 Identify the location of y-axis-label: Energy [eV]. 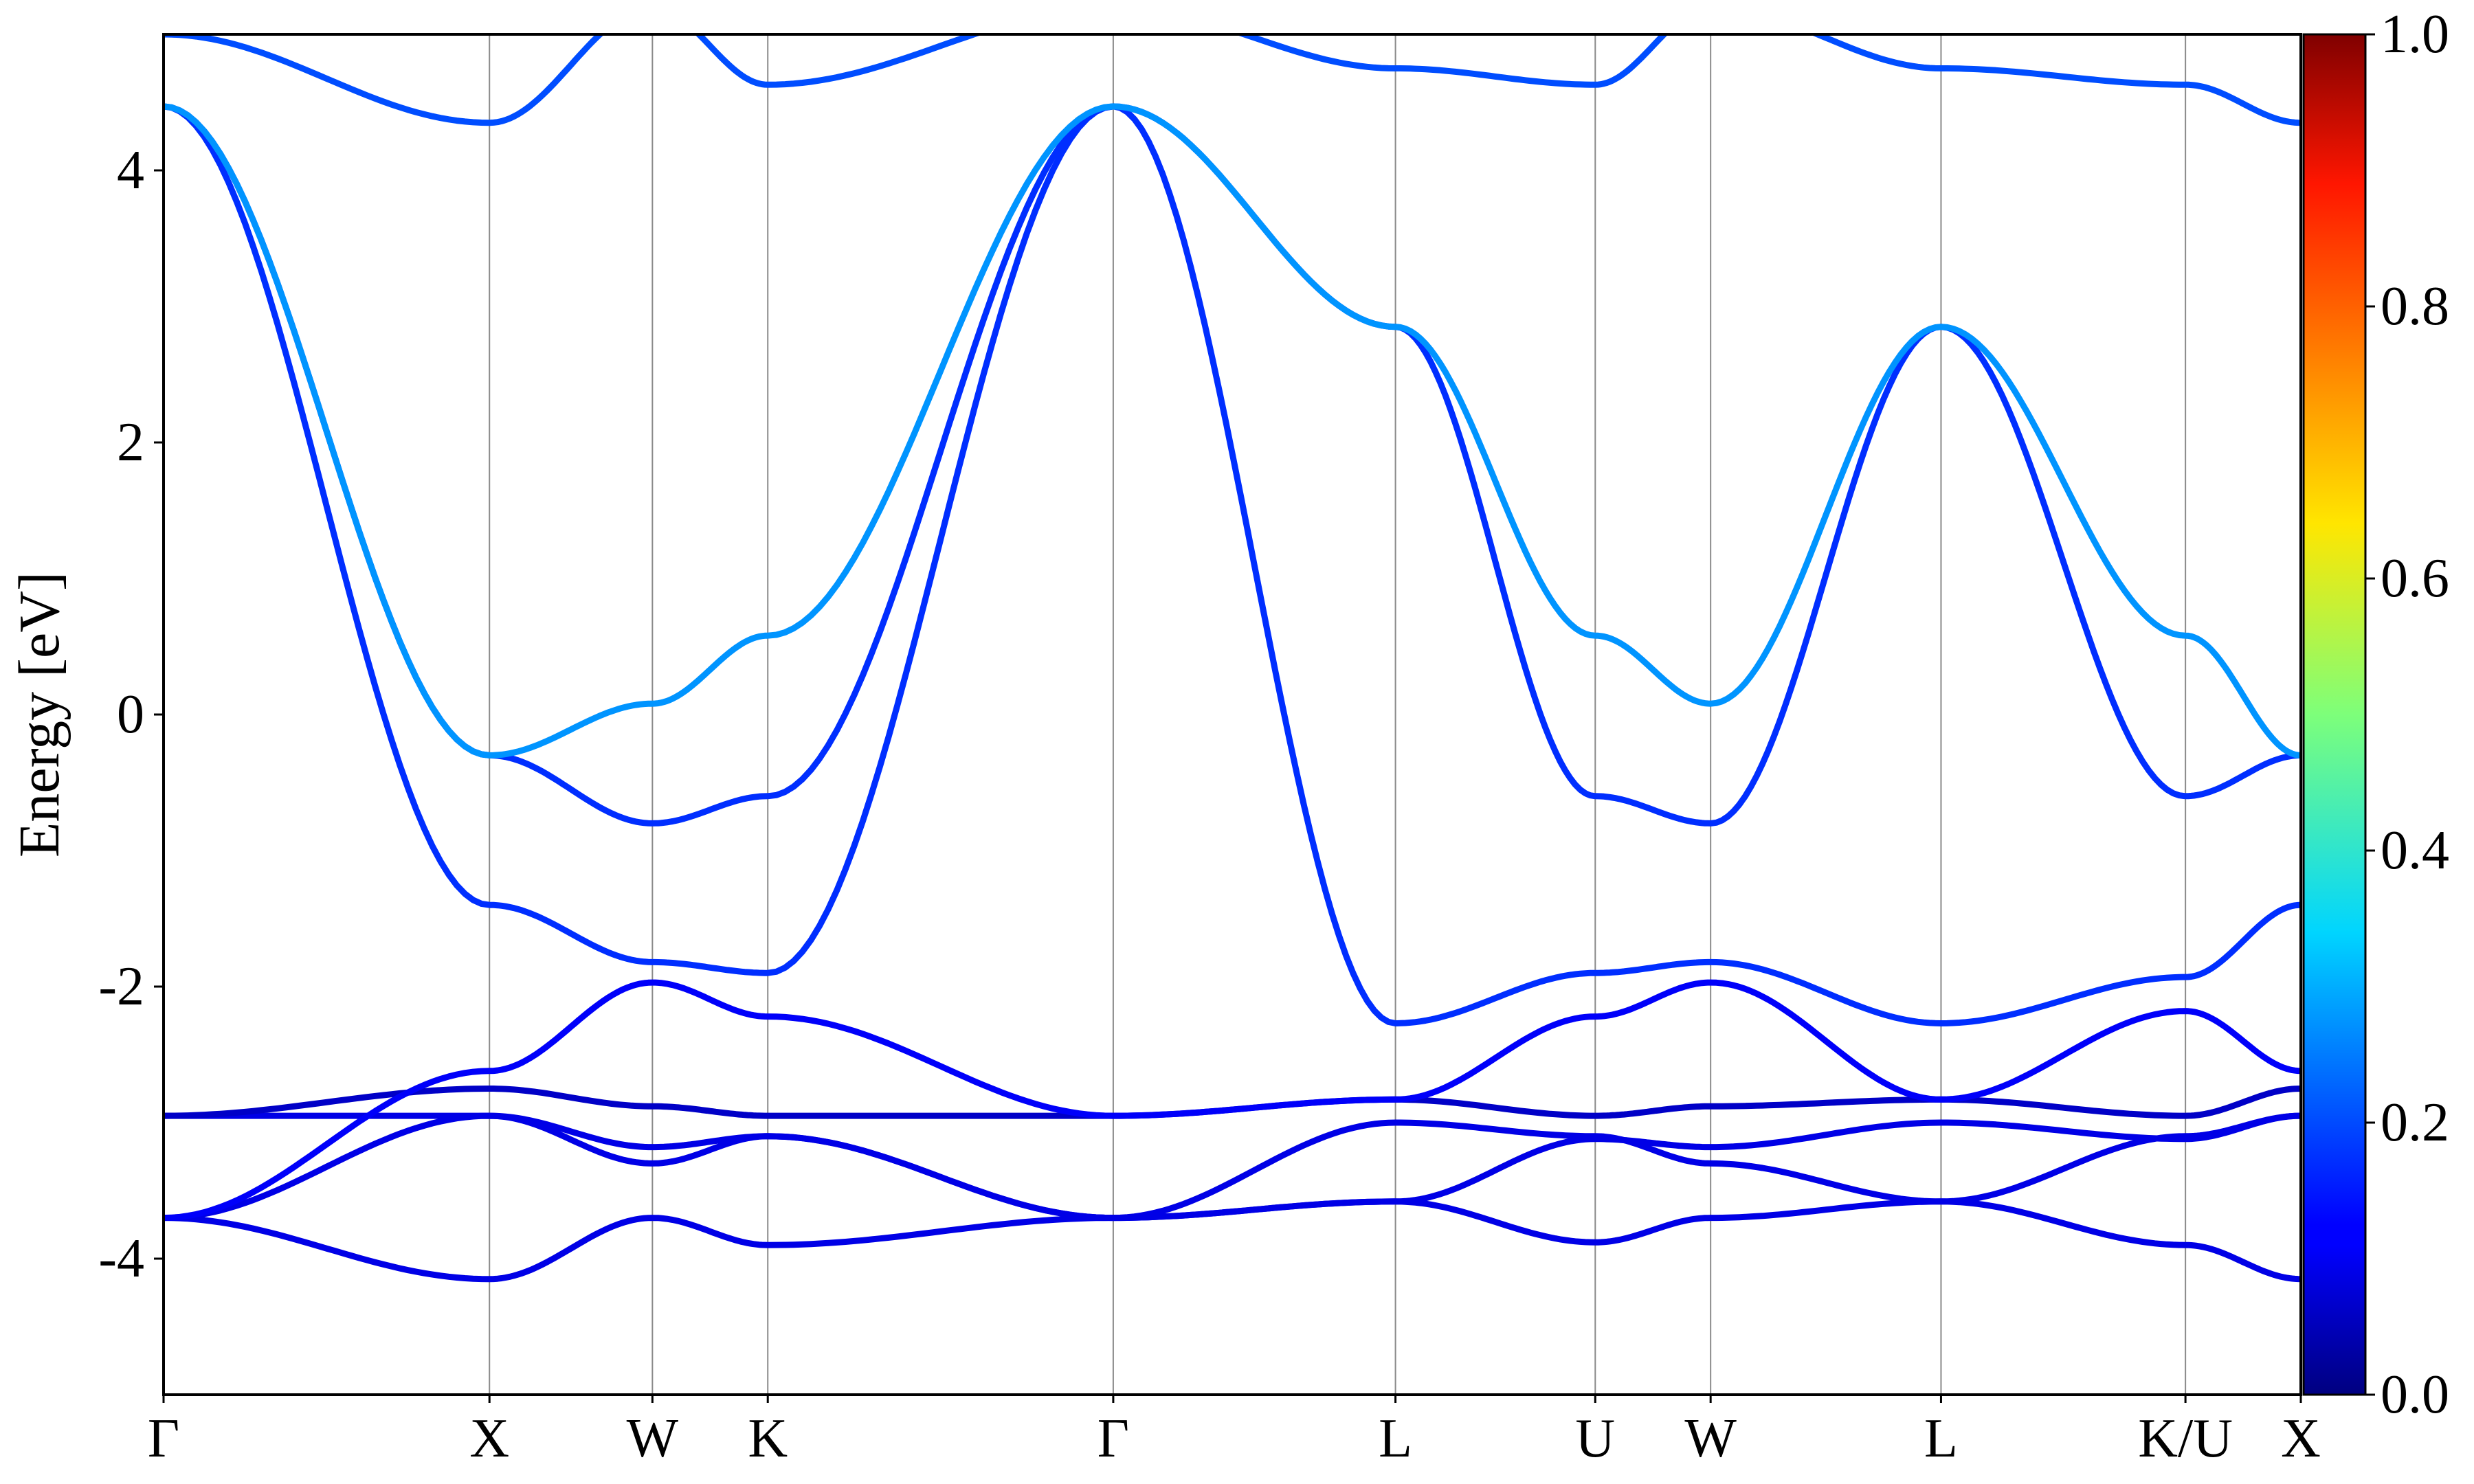
(39, 714).